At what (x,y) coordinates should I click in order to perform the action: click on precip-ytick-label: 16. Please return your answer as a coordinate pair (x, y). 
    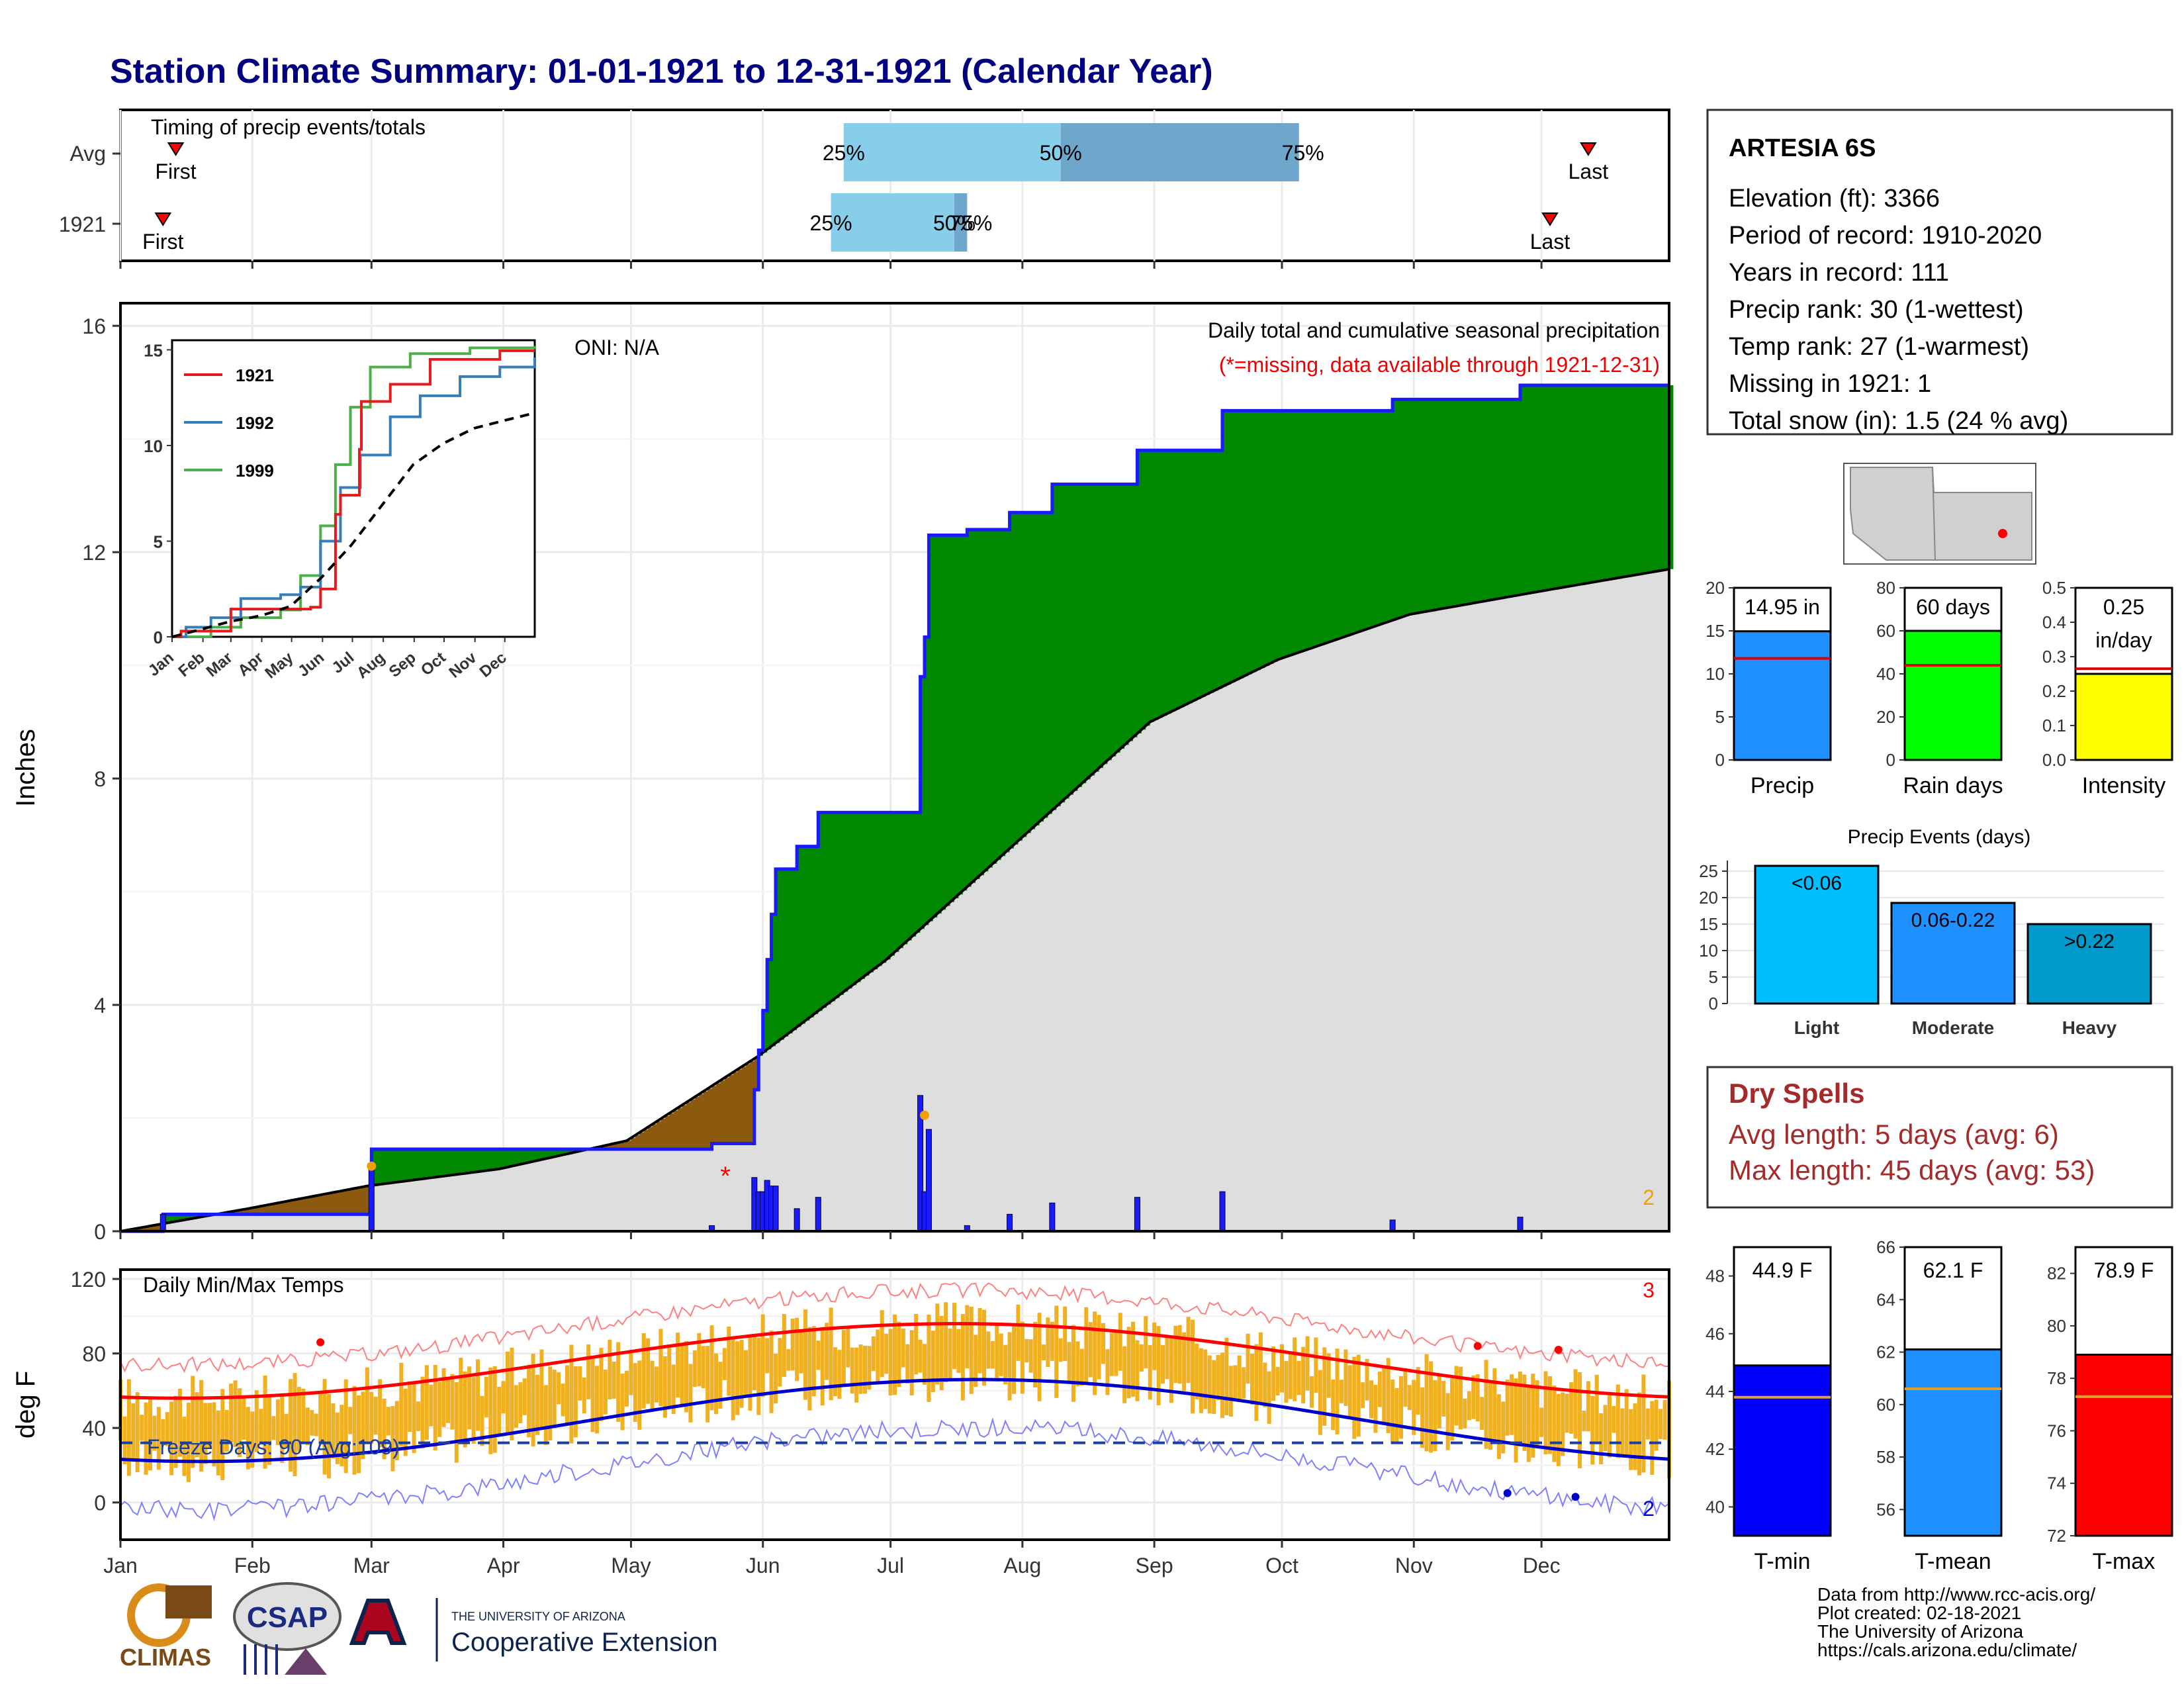
    Looking at the image, I should click on (94, 326).